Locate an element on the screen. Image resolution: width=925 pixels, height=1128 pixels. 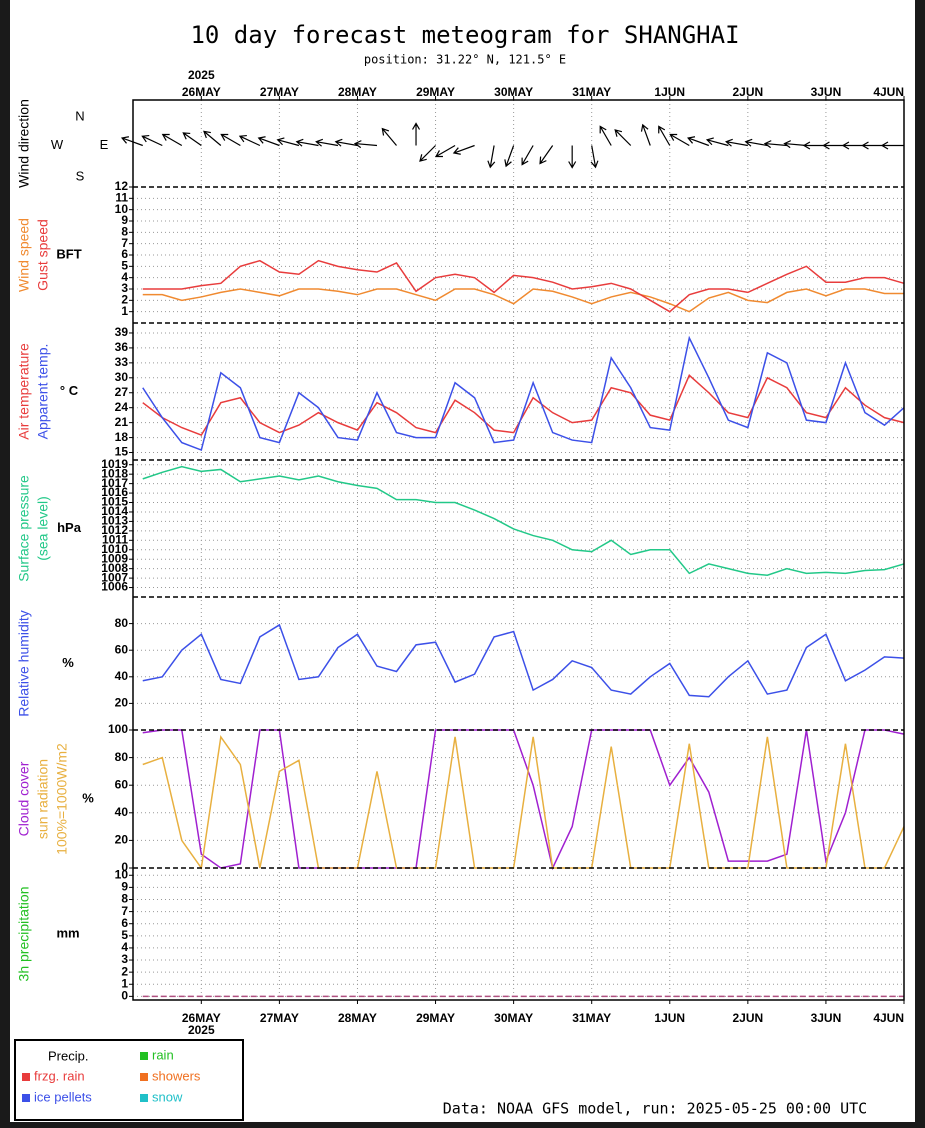
subtitle: position: 31.22° N, 121.5° E is located at coordinates (465, 60).